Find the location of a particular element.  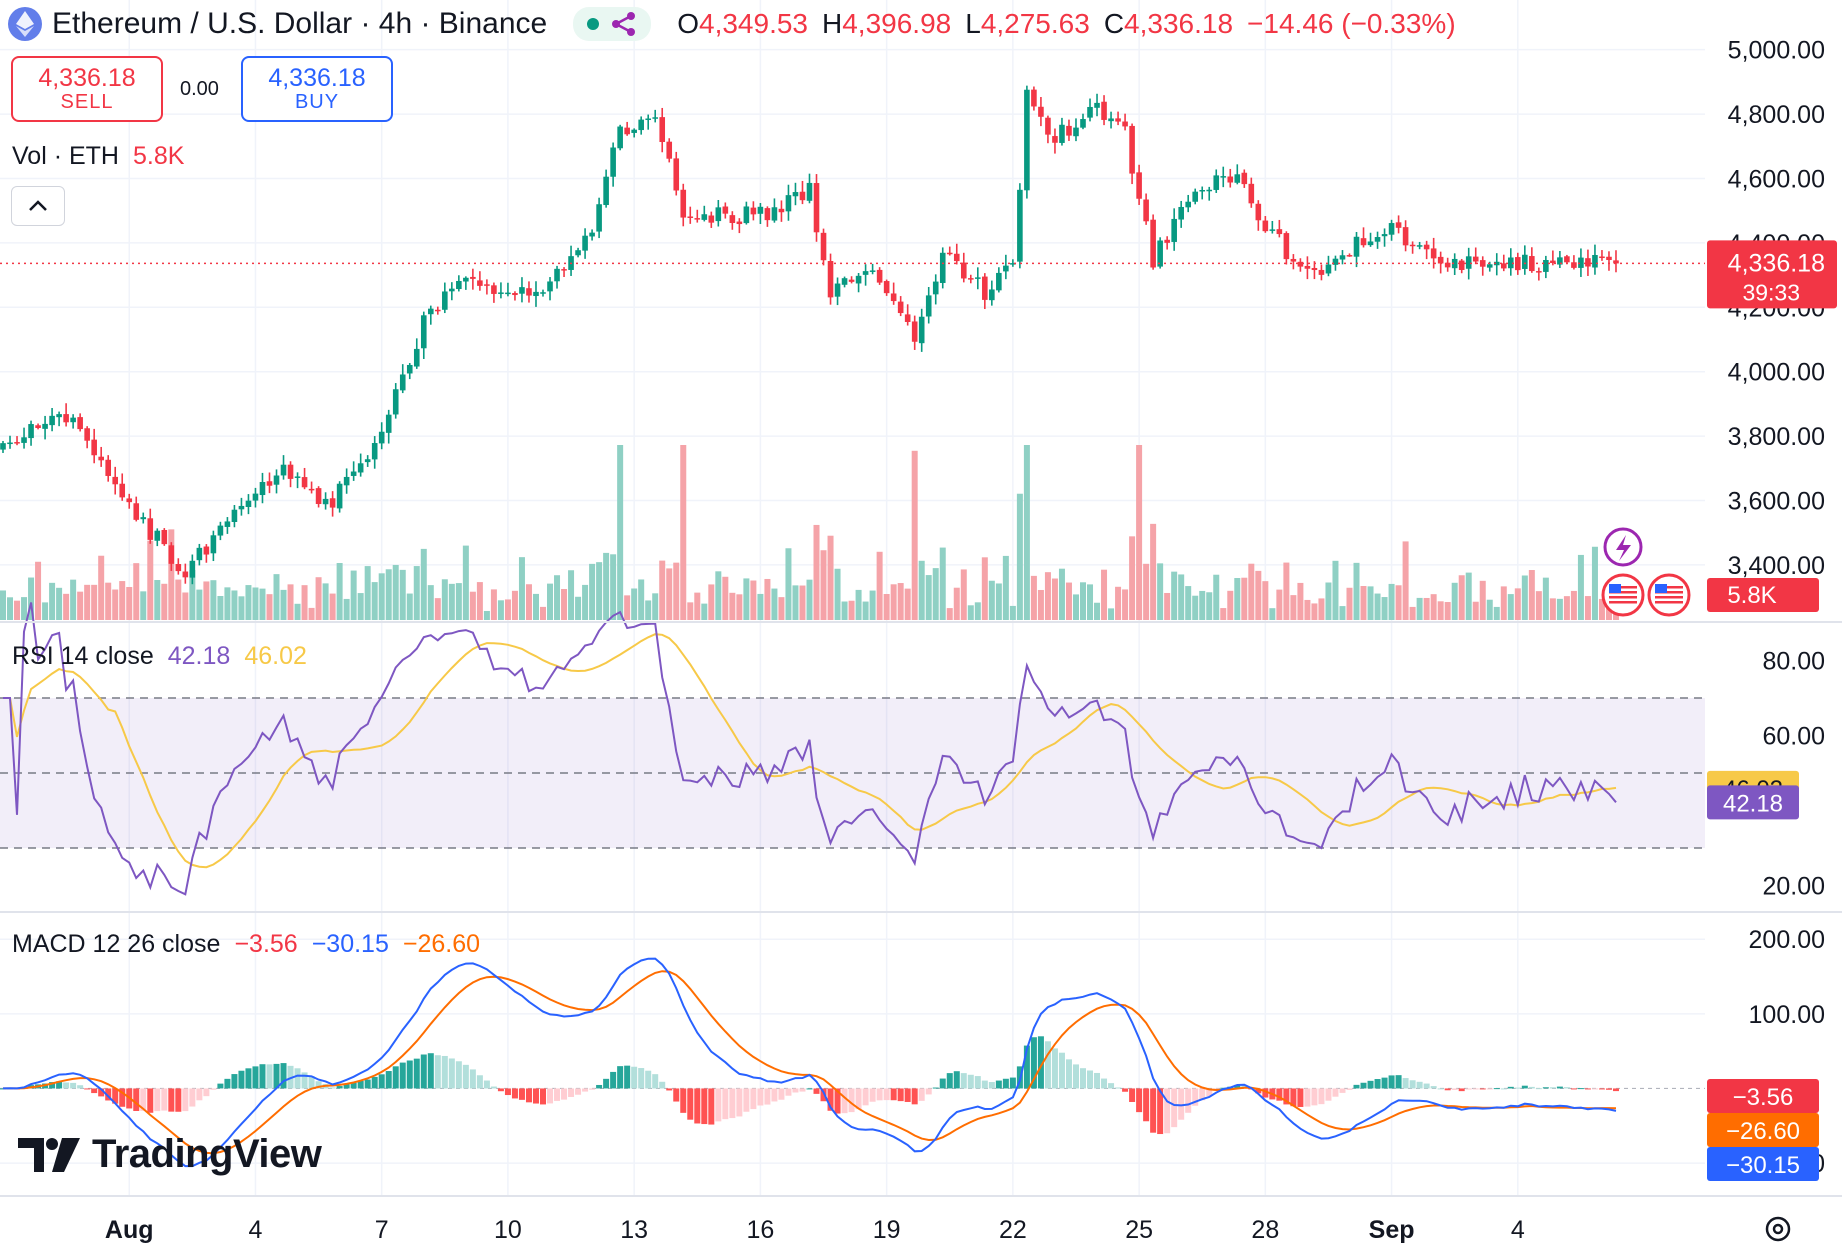

time-axis-label: 13 is located at coordinates (634, 1230).